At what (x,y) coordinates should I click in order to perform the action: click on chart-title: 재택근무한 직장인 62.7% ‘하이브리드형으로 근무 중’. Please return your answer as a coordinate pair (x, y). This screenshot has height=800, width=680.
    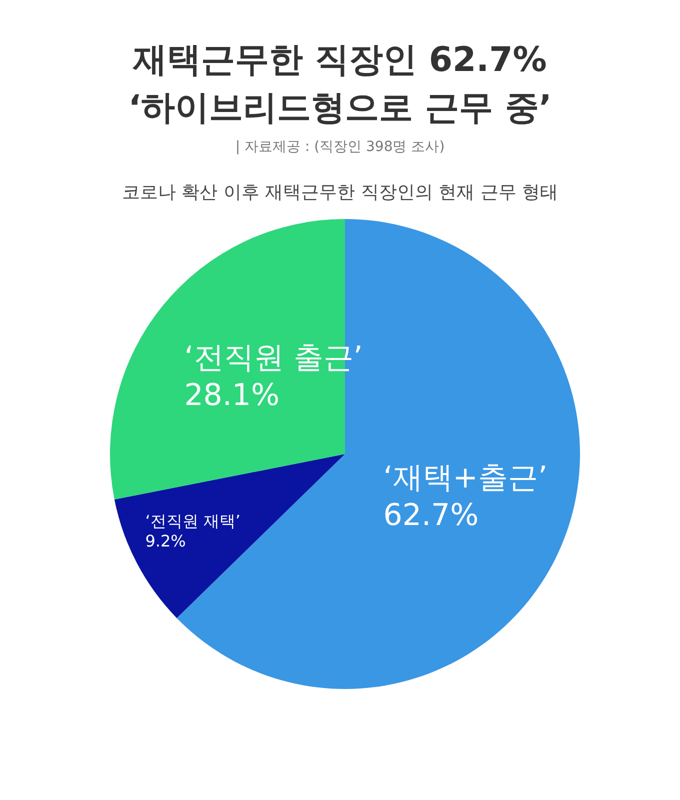
    Looking at the image, I should click on (340, 84).